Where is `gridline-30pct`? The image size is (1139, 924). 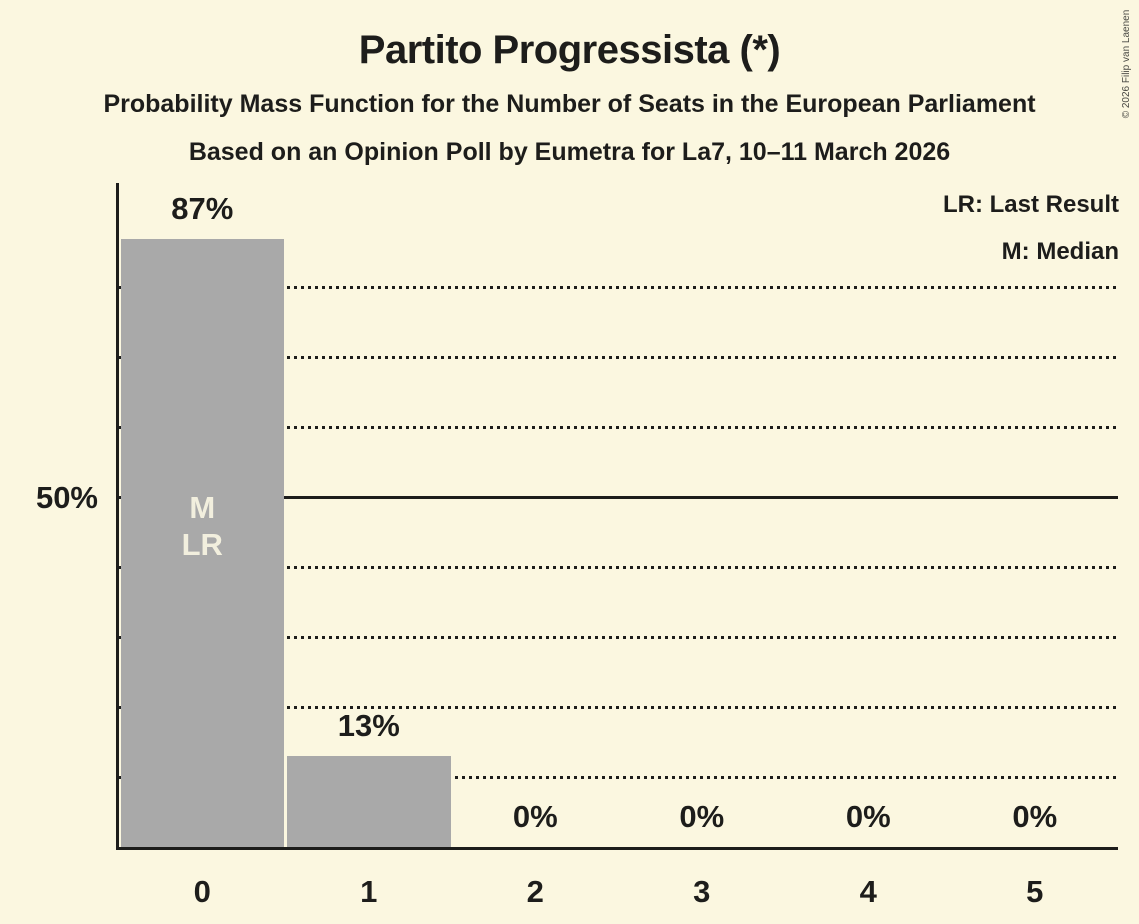
gridline-30pct is located at coordinates (618, 637).